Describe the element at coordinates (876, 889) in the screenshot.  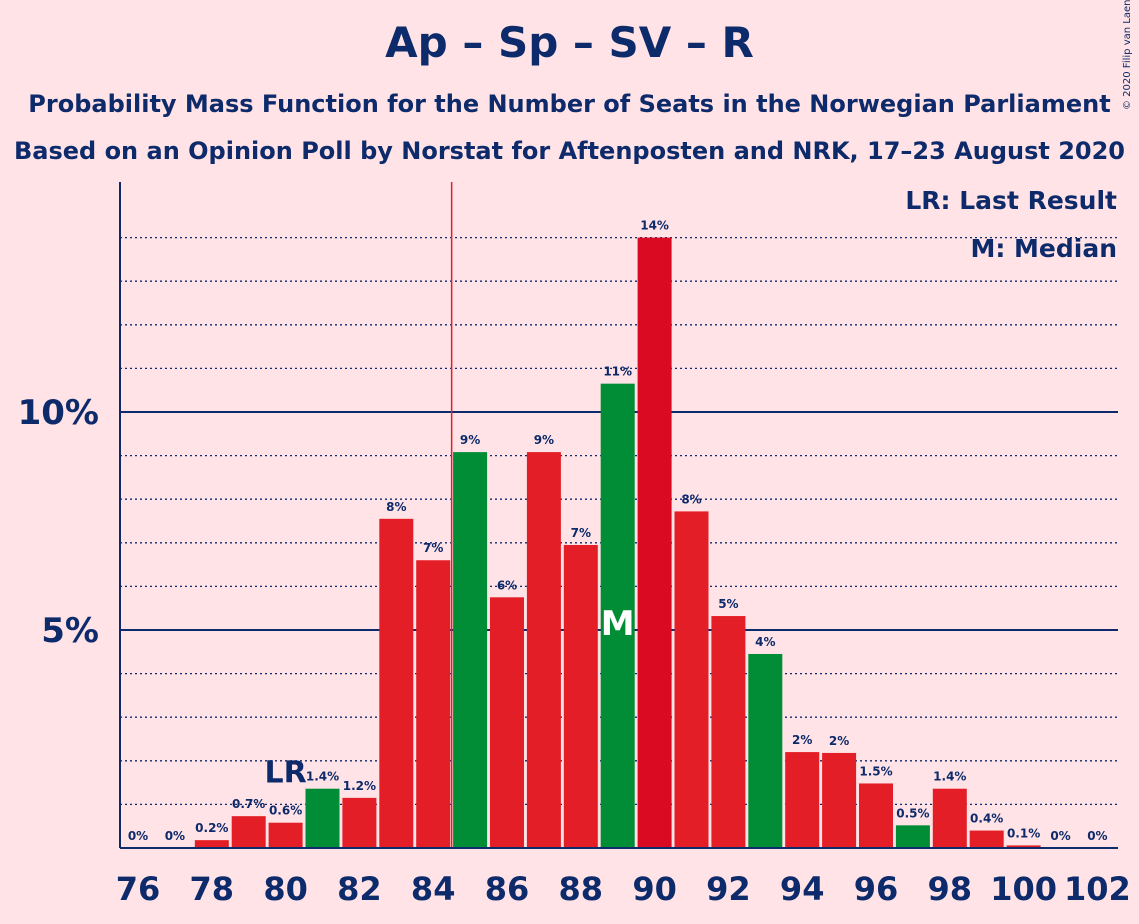
I see `x-tick-label: 96` at that location.